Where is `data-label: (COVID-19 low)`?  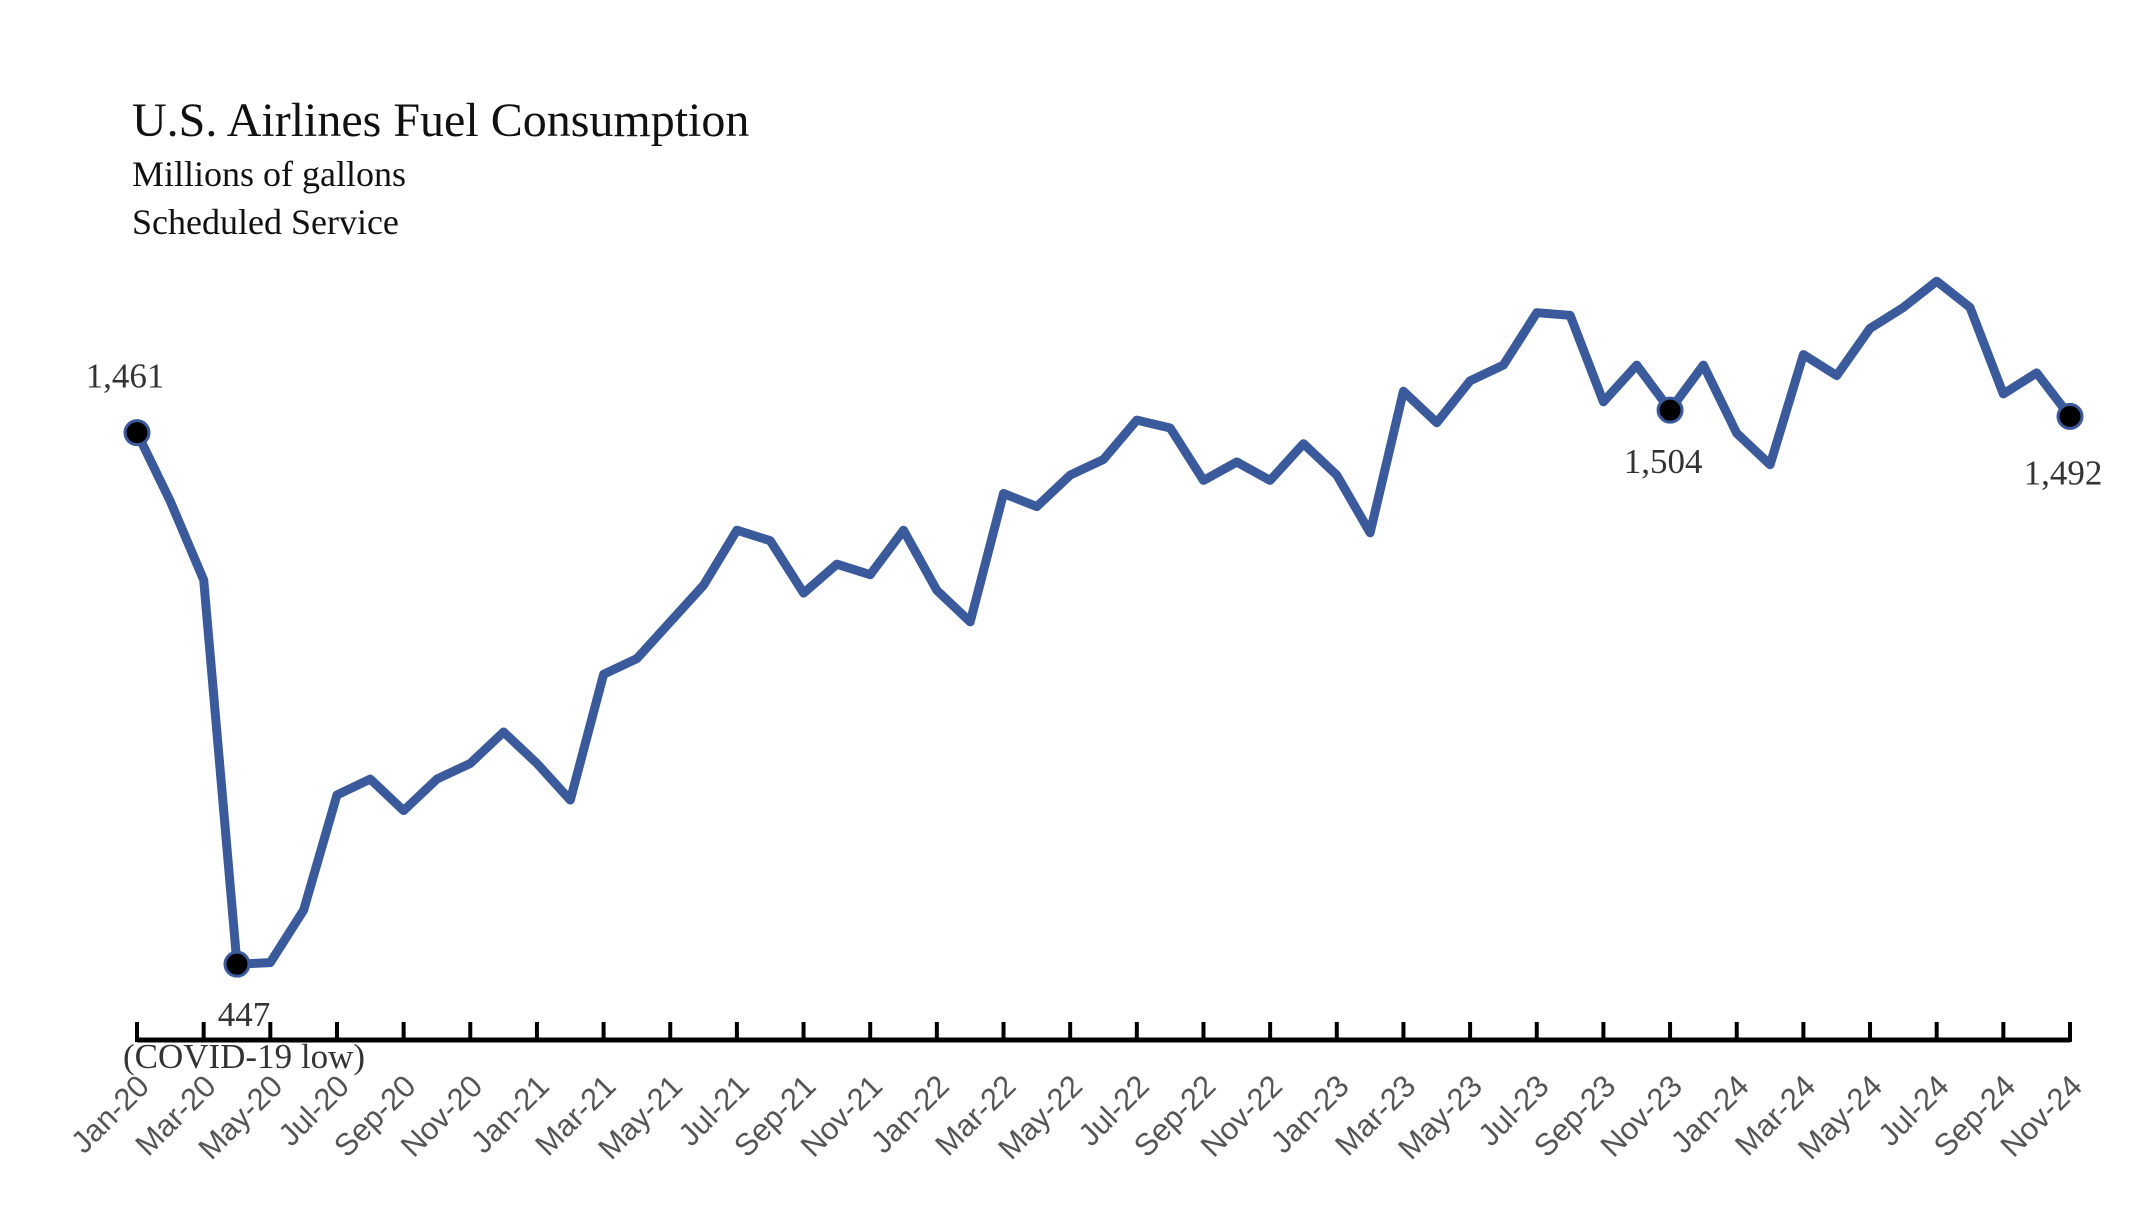 data-label: (COVID-19 low) is located at coordinates (244, 1056).